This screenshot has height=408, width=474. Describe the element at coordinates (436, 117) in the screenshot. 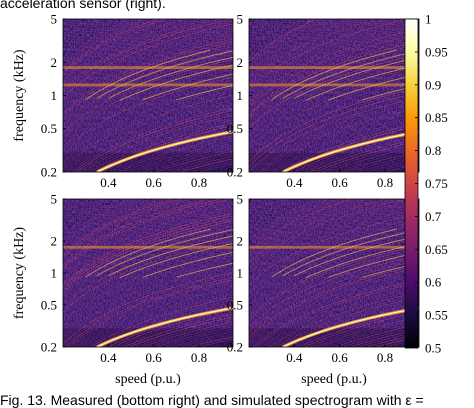

I see `colorbar-tick-label: 0.85` at that location.